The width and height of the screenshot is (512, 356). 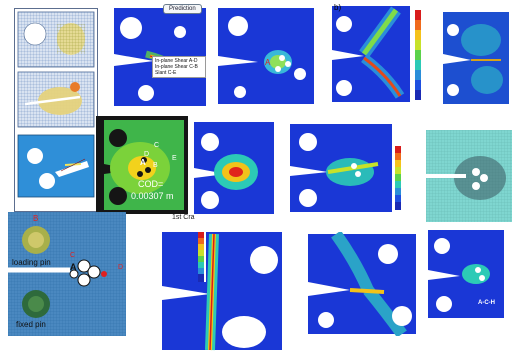 I want to click on cod-pin-a: A, so click(x=143, y=162).